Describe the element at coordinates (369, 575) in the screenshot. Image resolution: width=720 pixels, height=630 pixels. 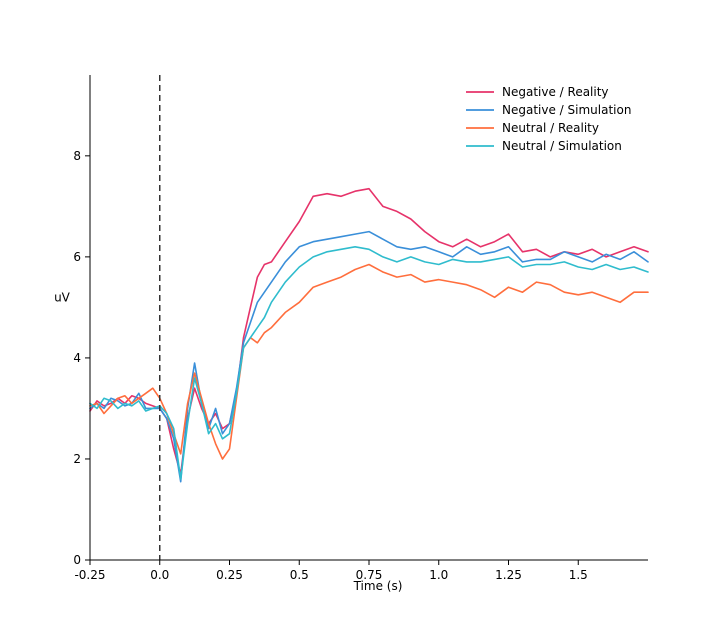
I see `x-tick-label: 0.75` at that location.